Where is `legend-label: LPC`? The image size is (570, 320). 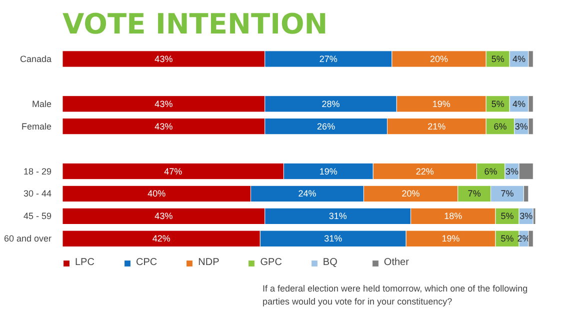
legend-label: LPC is located at coordinates (85, 262).